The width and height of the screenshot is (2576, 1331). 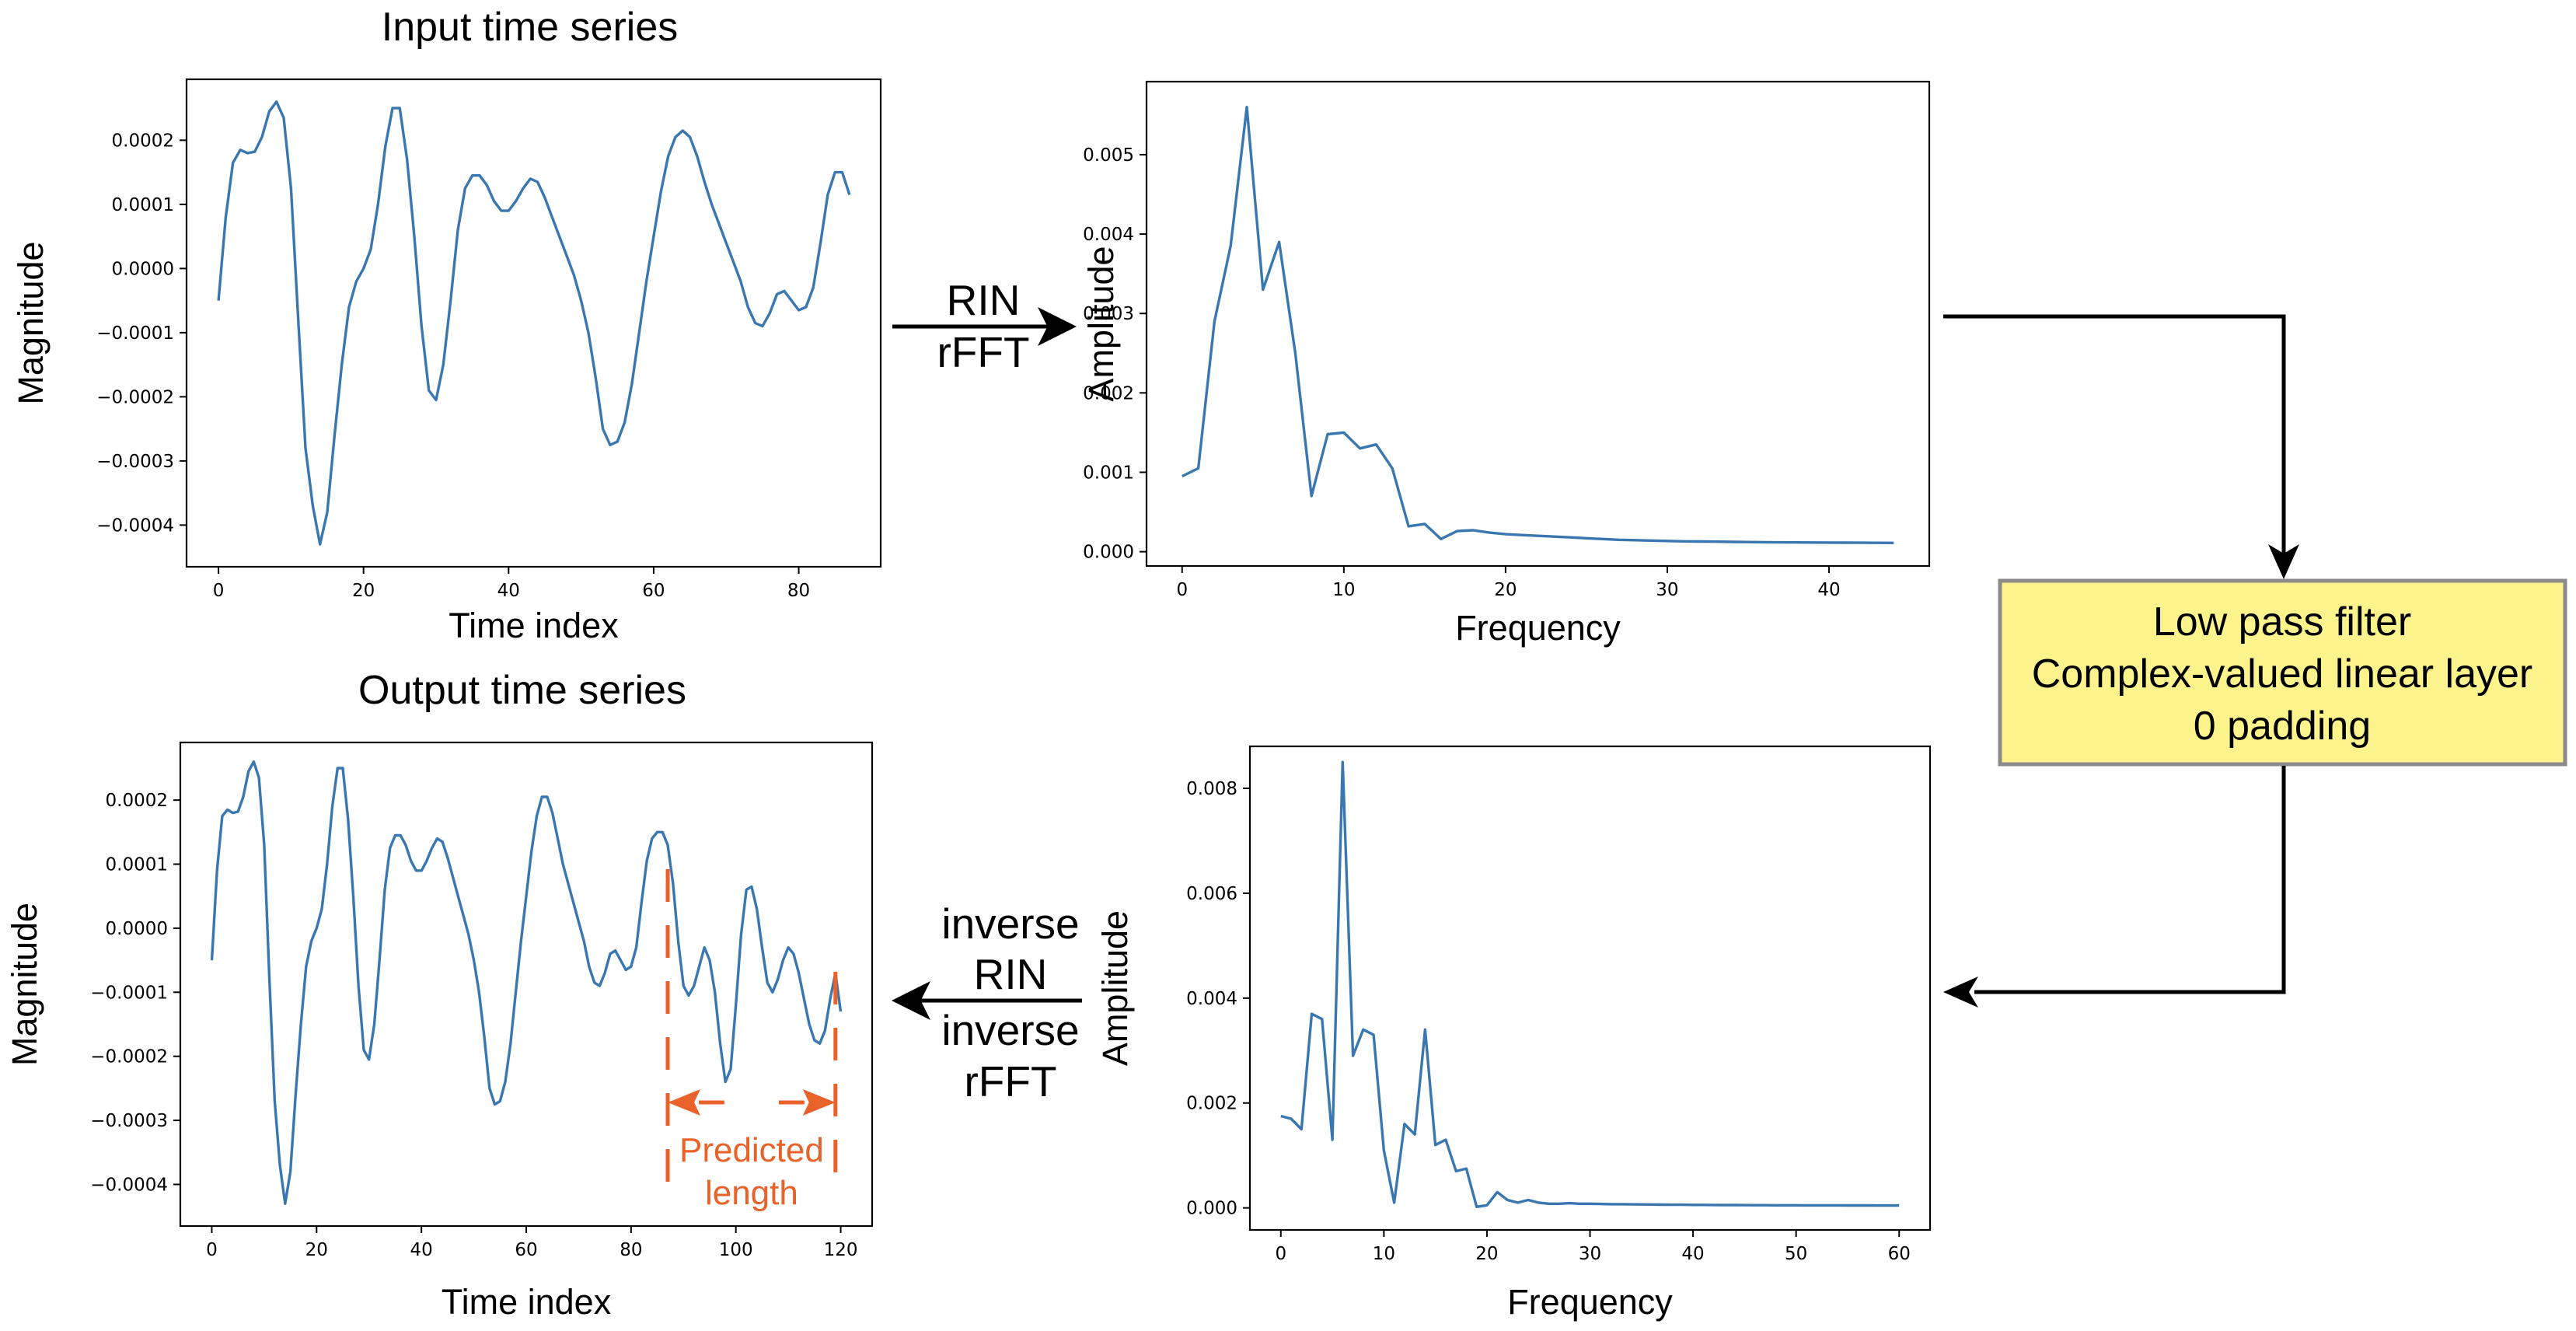 What do you see at coordinates (1538, 628) in the screenshot?
I see `spectrum-input-xlabel: Frequency` at bounding box center [1538, 628].